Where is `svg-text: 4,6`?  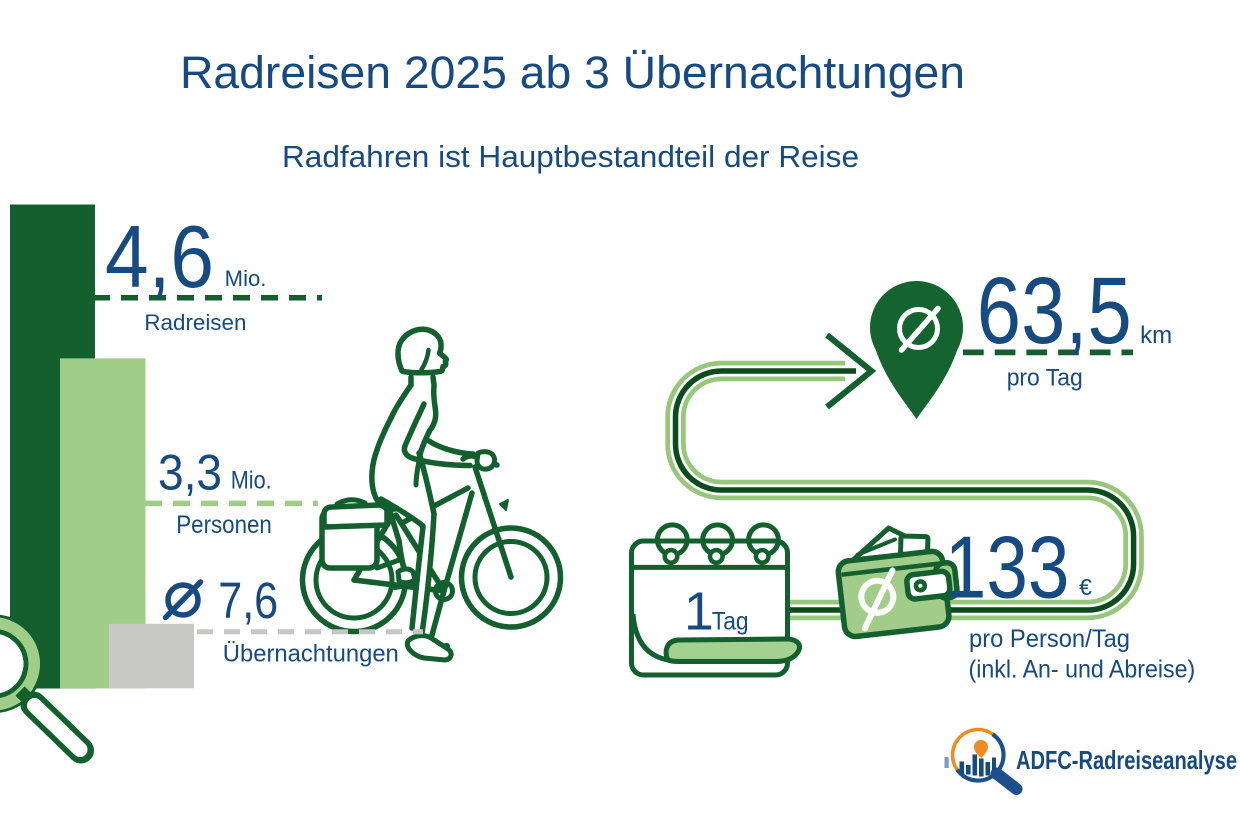
svg-text: 4,6 is located at coordinates (159, 256).